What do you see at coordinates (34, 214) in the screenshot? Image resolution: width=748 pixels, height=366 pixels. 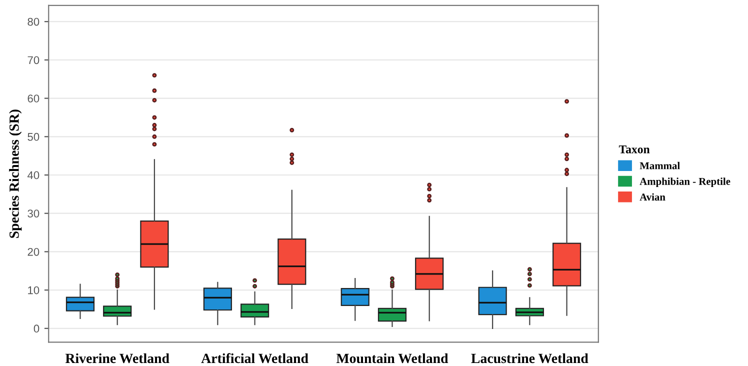 I see `y-tick-label: 30` at bounding box center [34, 214].